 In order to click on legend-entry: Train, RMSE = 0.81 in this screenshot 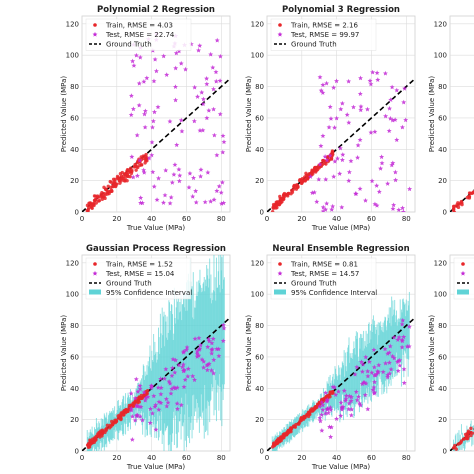, I will do `click(324, 265)`.